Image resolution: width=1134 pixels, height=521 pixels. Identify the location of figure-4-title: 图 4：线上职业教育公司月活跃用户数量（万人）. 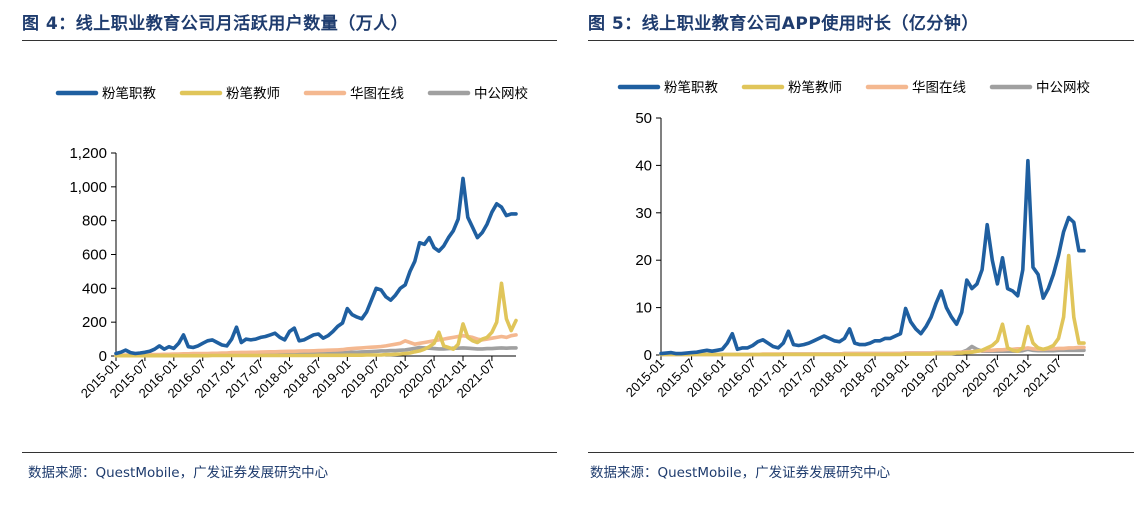
(215, 24).